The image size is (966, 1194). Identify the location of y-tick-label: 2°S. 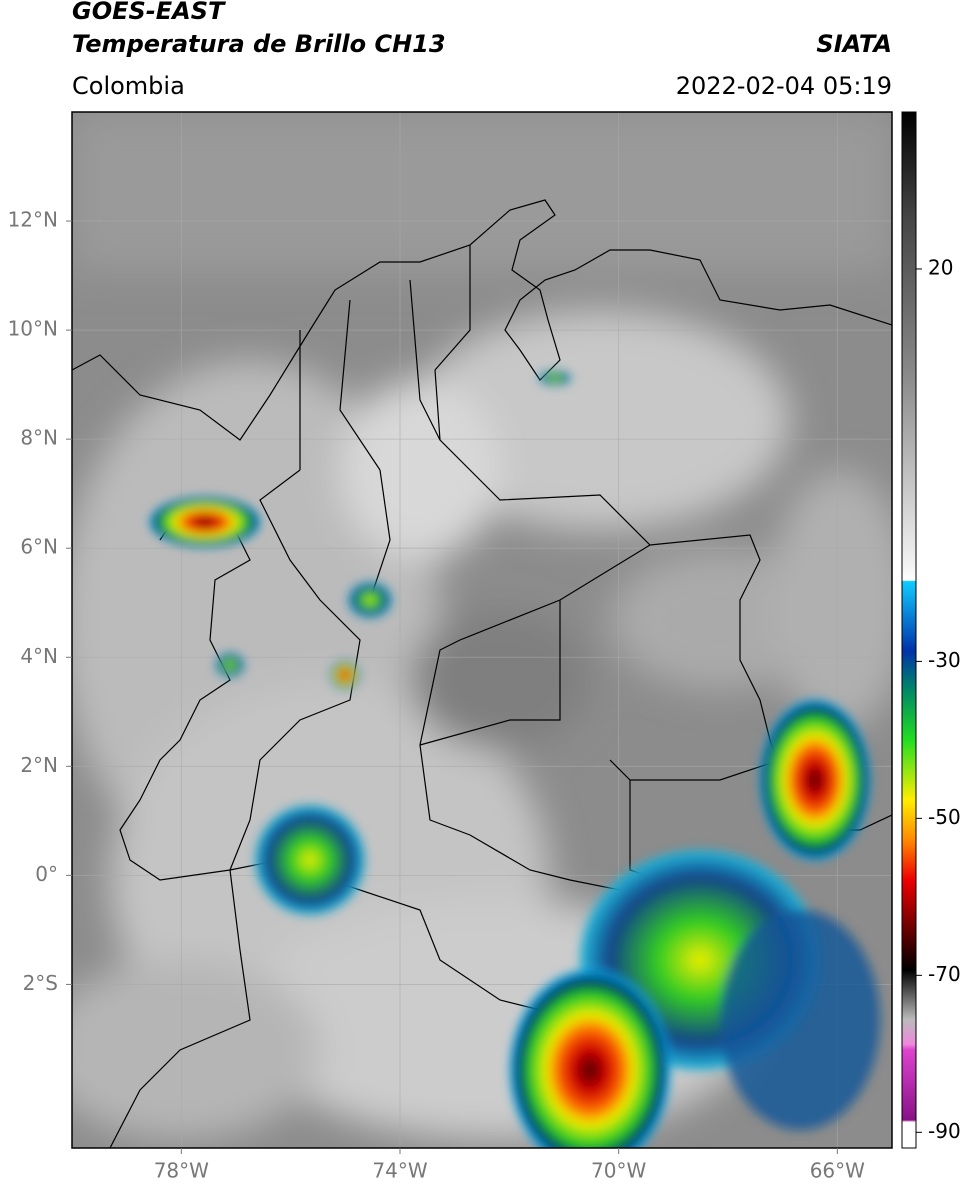
(40, 983).